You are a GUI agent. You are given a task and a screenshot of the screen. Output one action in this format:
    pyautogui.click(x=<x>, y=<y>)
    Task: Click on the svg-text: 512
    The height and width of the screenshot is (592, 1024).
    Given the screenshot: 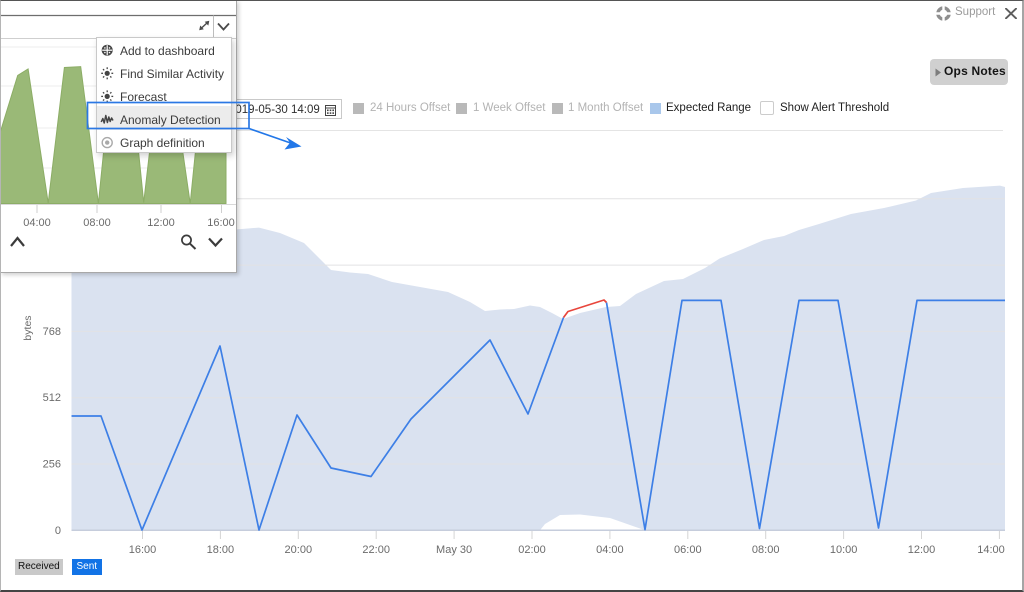 What is the action you would take?
    pyautogui.click(x=52, y=398)
    